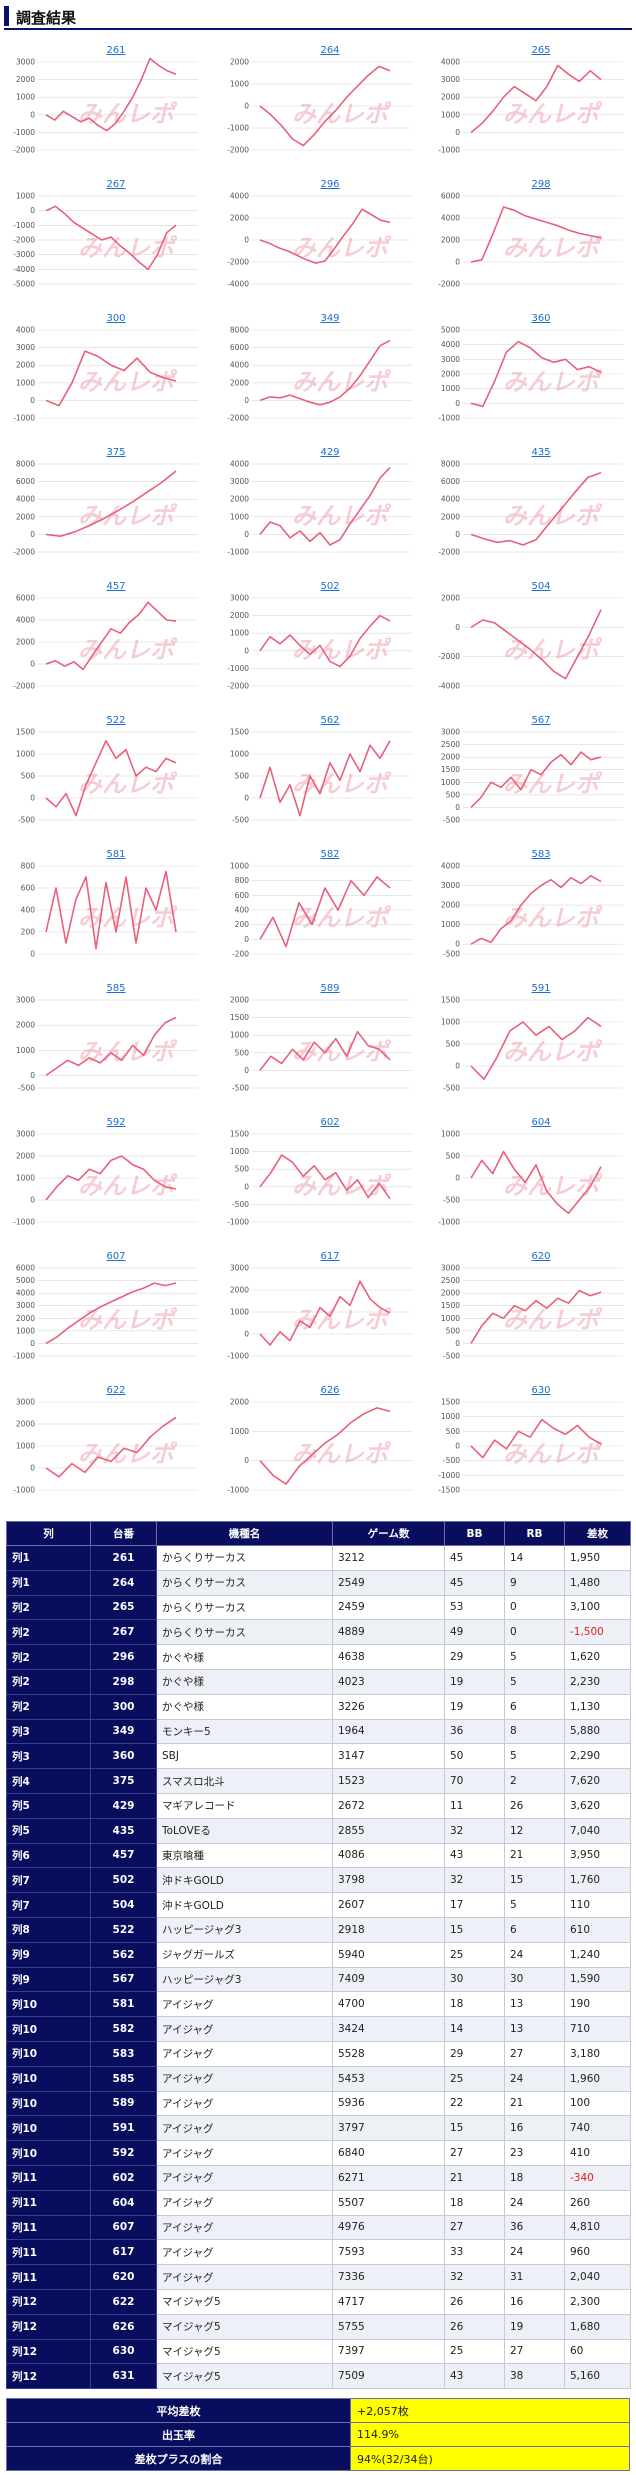  What do you see at coordinates (48, 1830) in the screenshot?
I see `cell-row-label: 列5` at bounding box center [48, 1830].